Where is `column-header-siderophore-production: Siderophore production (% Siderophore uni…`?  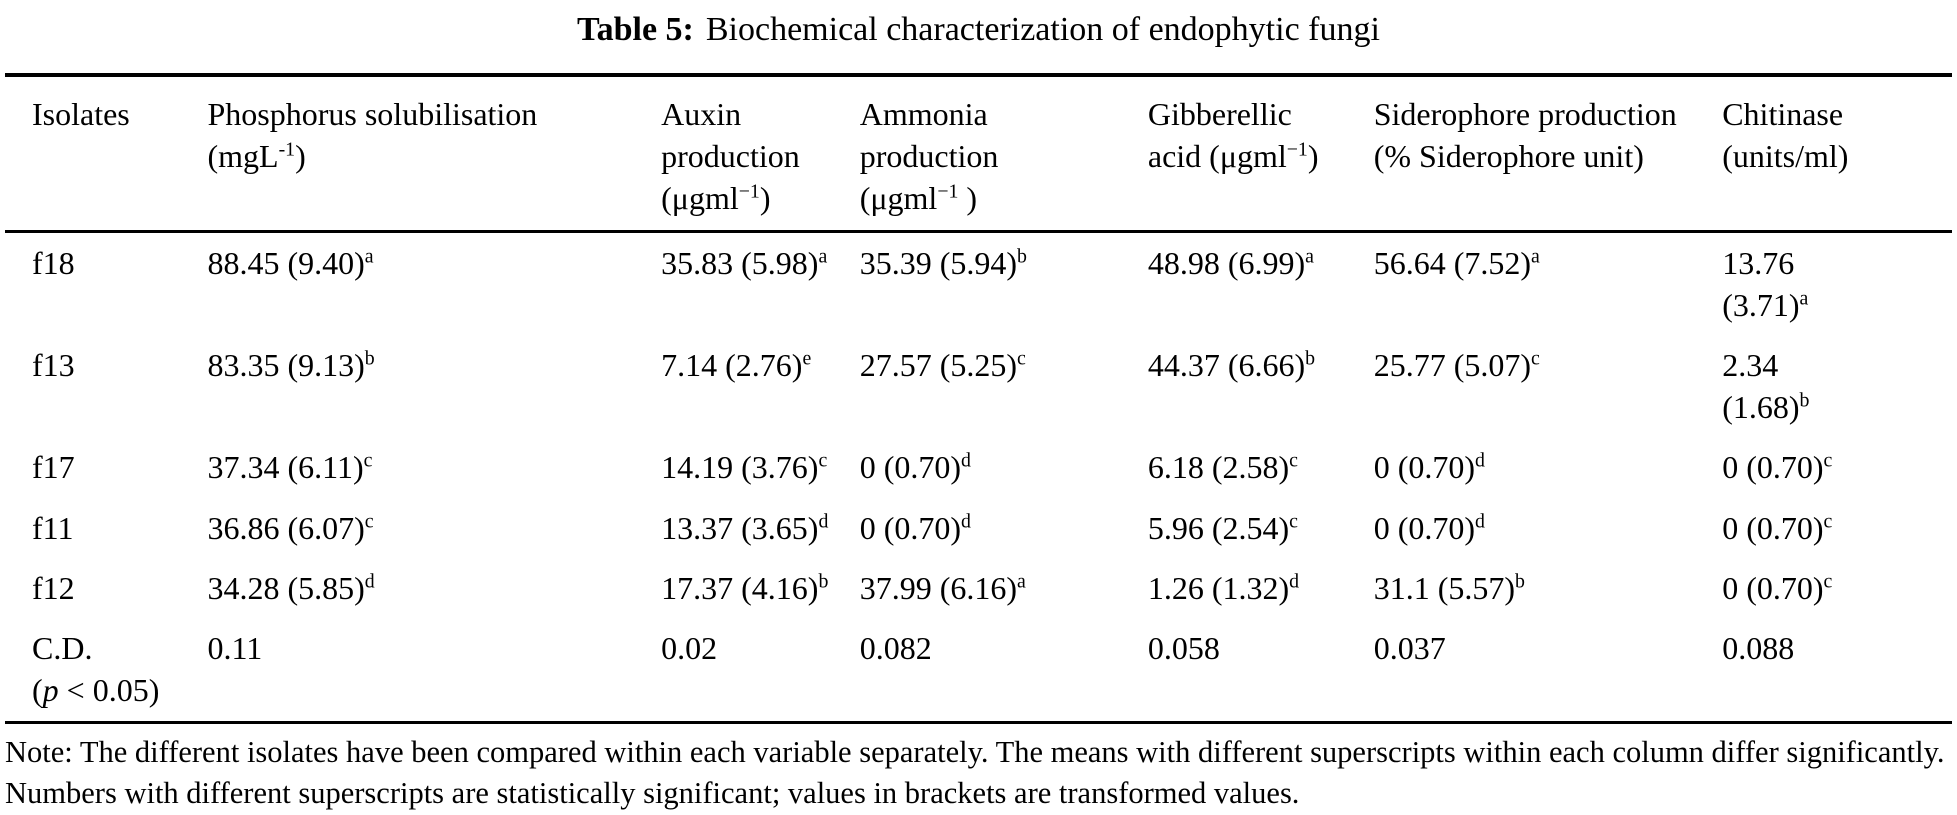
column-header-siderophore-production: Siderophore production (% Siderophore uni… is located at coordinates (1548, 153).